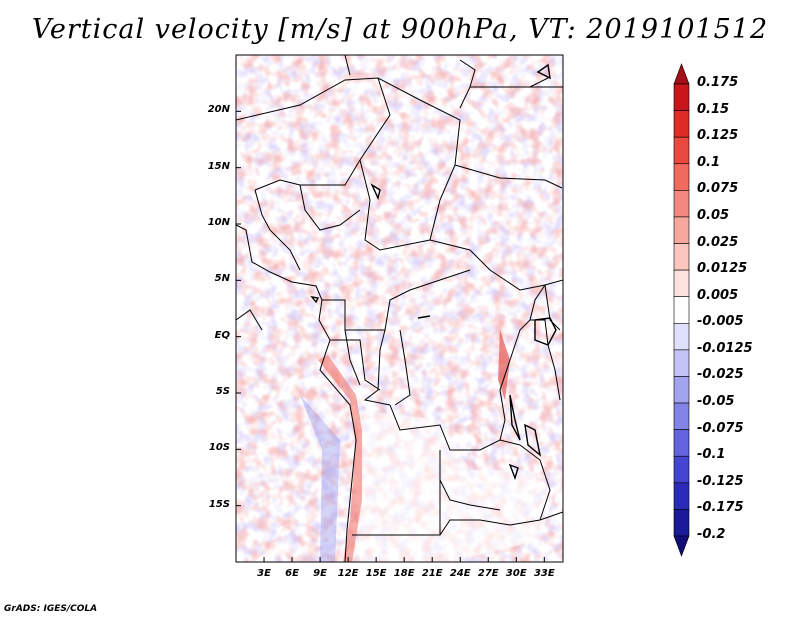 This screenshot has height=618, width=800. What do you see at coordinates (404, 573) in the screenshot?
I see `lon-label: 18E` at bounding box center [404, 573].